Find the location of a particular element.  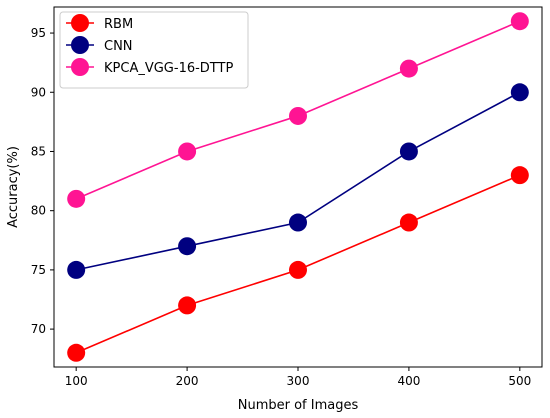

y-tick-label: 90 is located at coordinates (38, 92).